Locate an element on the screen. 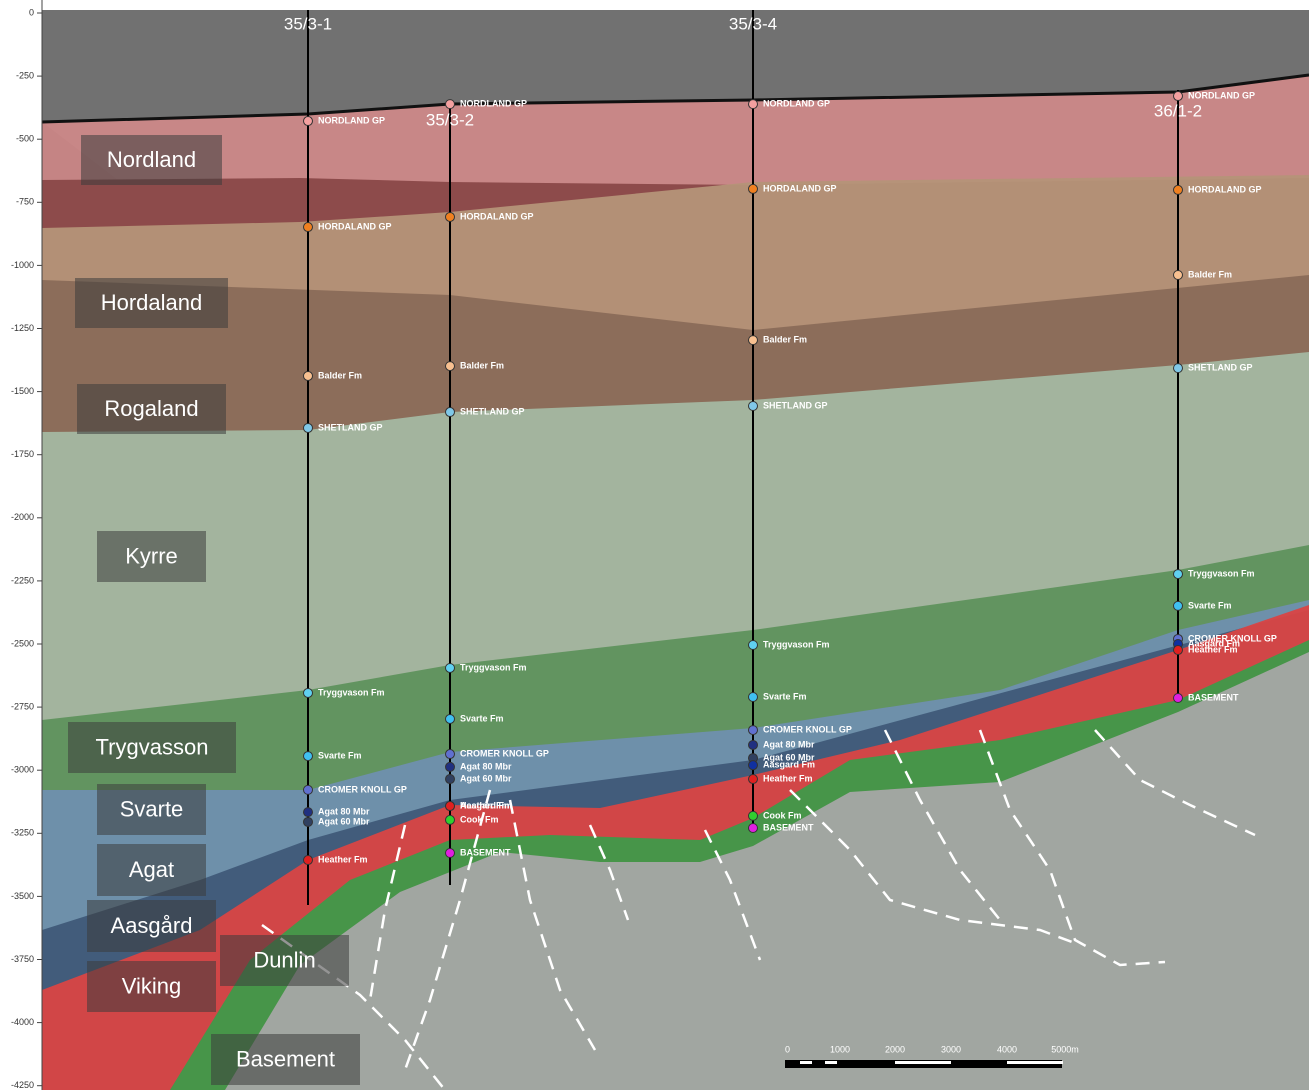 This screenshot has width=1309, height=1090. formation-label: Agat is located at coordinates (151, 869).